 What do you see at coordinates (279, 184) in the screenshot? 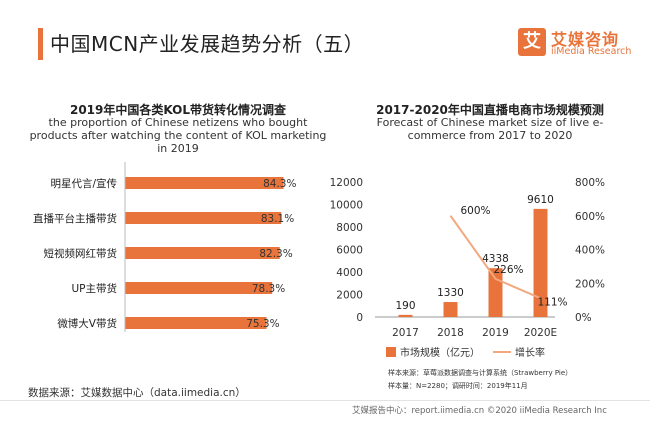
I see `left-value-label: 84.3%` at bounding box center [279, 184].